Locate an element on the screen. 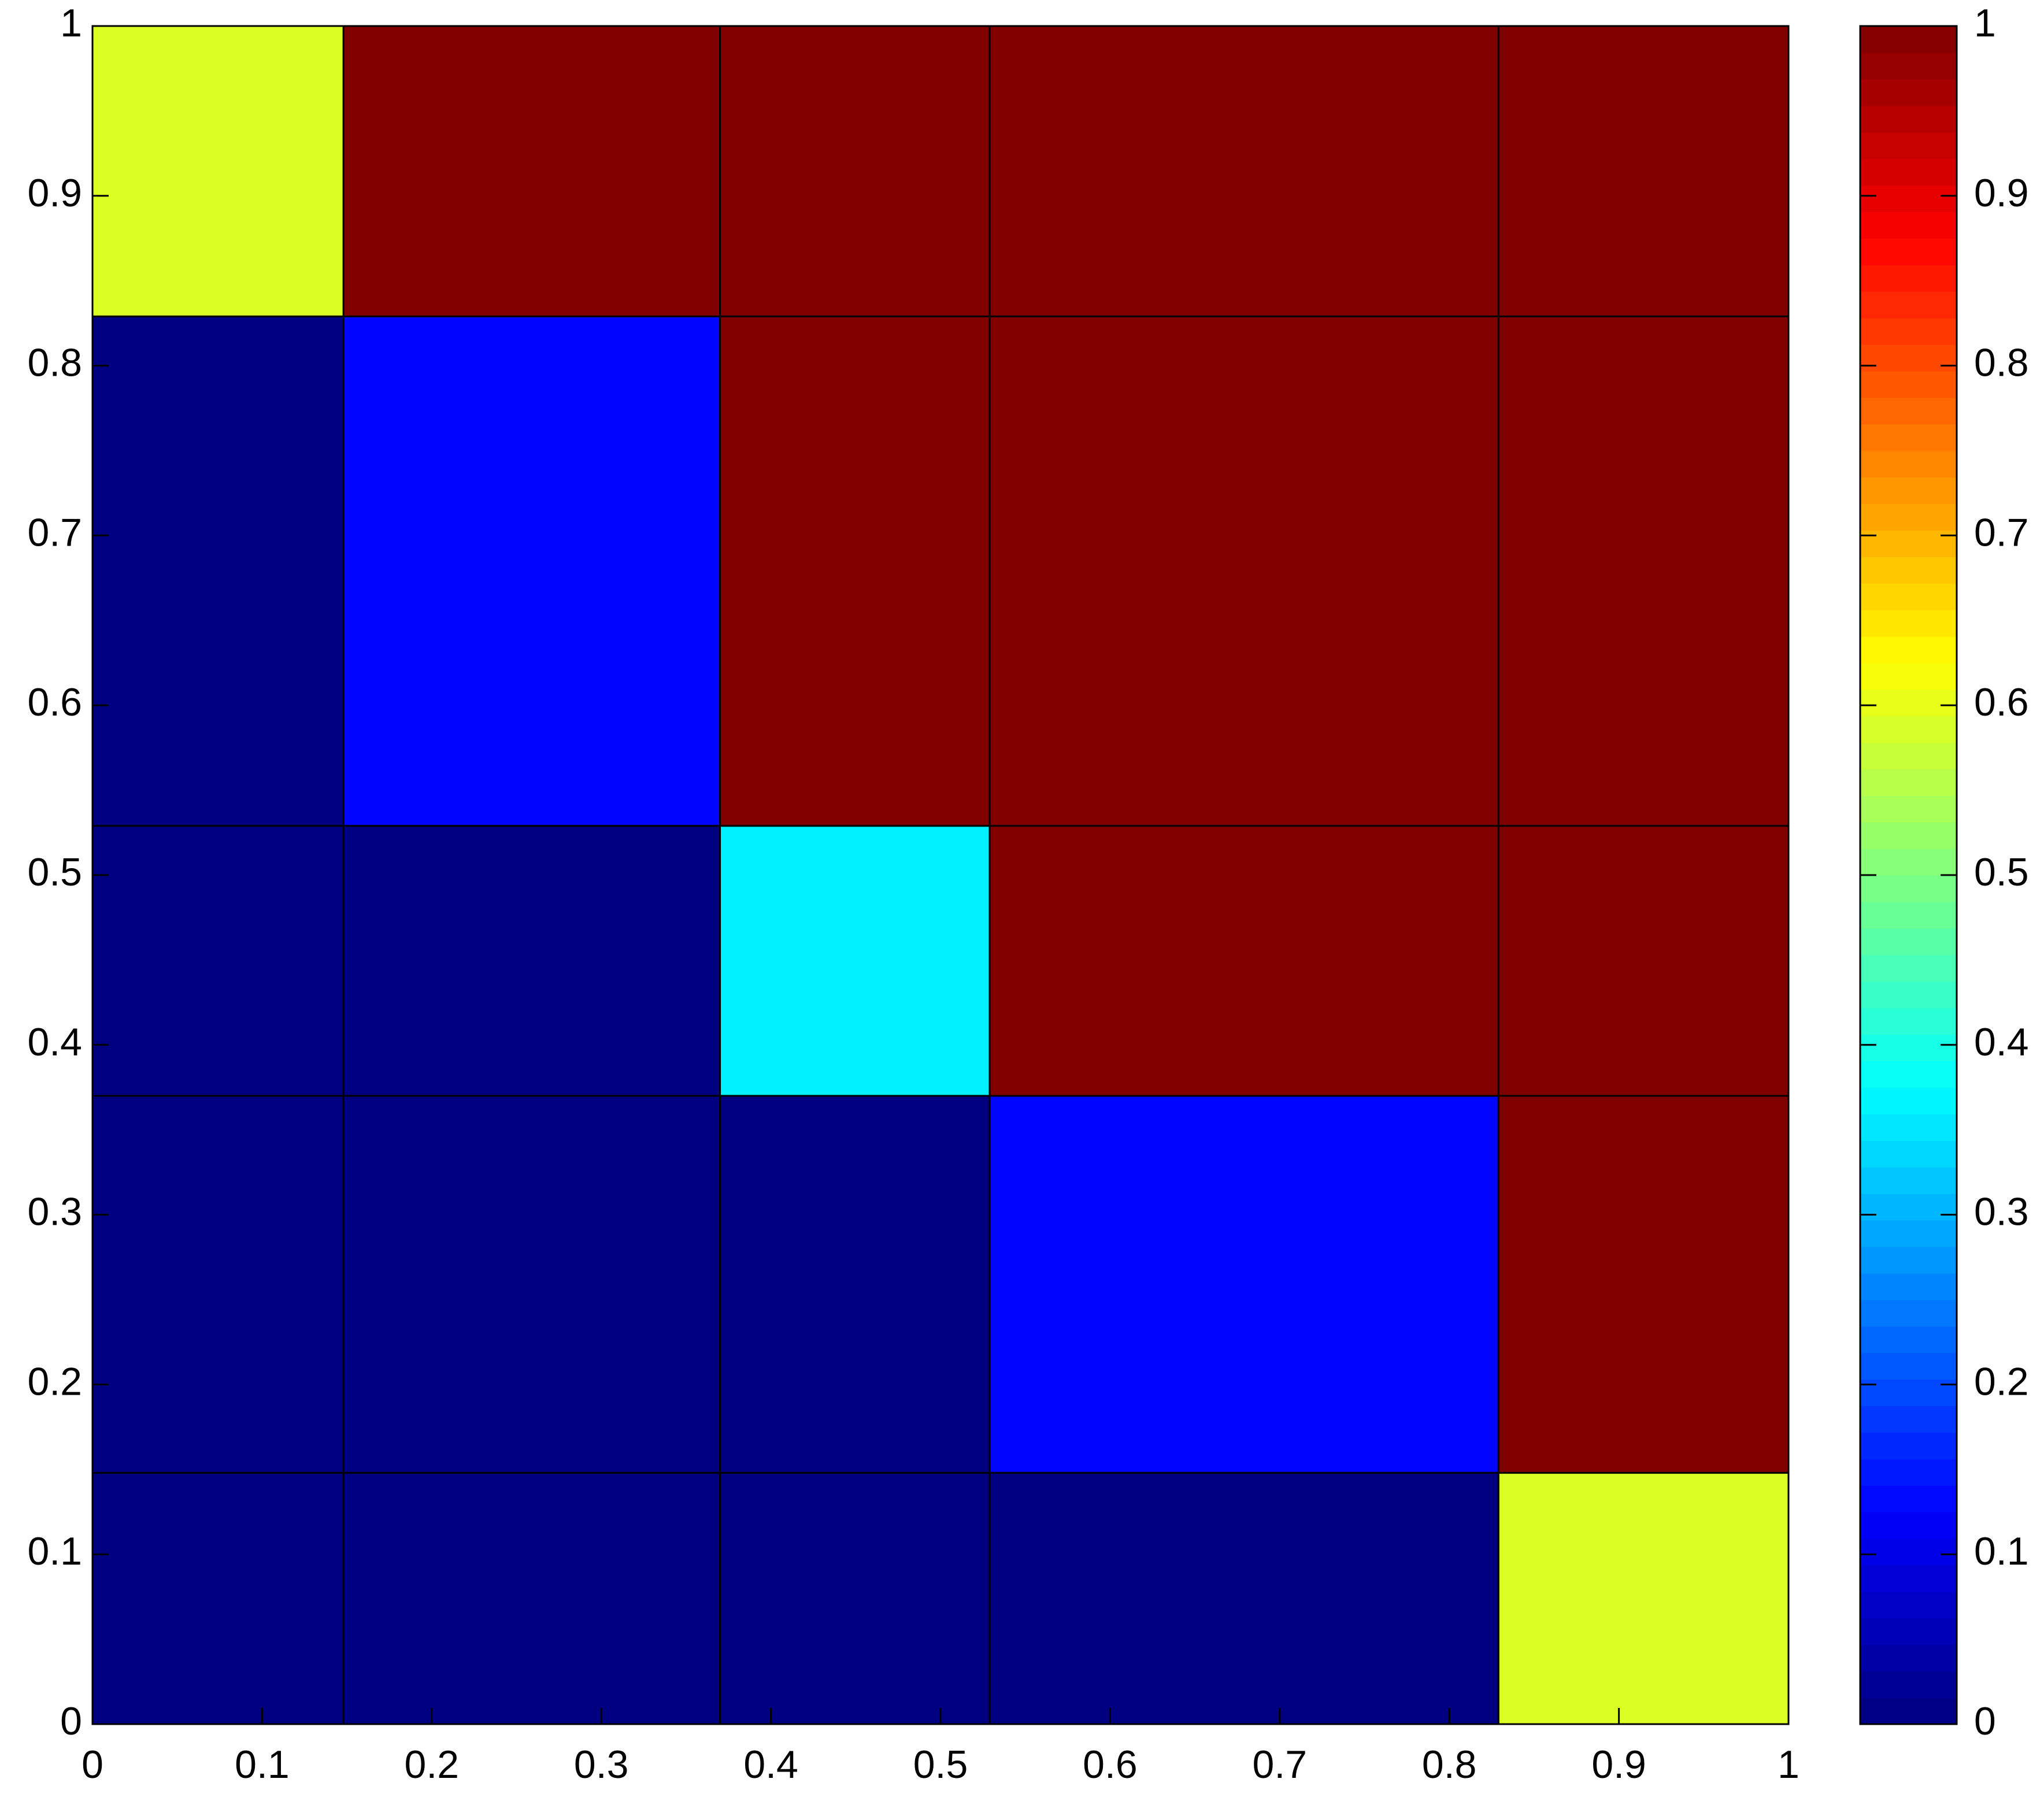 Image resolution: width=2044 pixels, height=1801 pixels. colorbar-tick-label: 0.4 is located at coordinates (2001, 1042).